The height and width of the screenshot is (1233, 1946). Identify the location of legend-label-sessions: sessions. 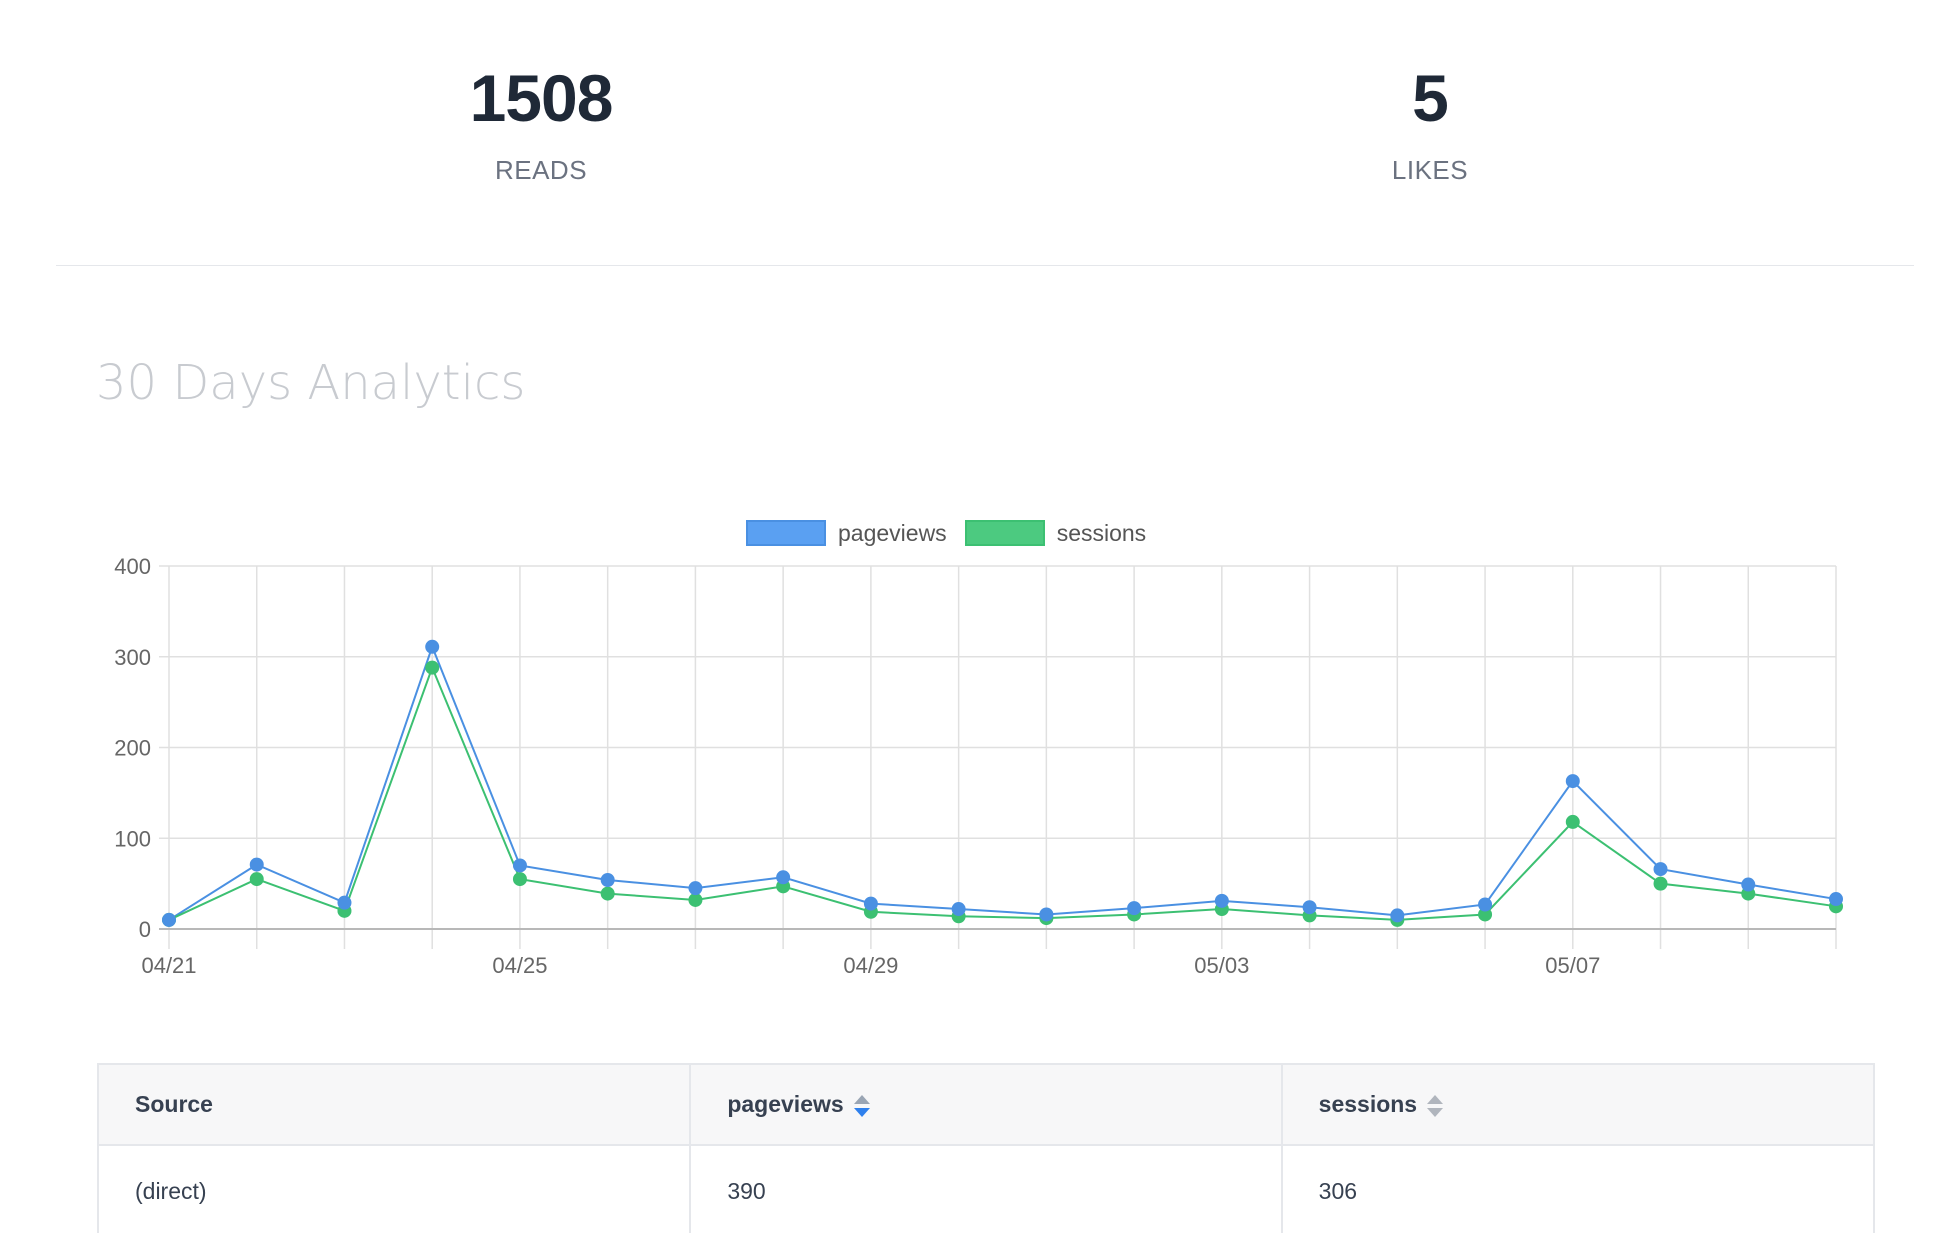
(1101, 532).